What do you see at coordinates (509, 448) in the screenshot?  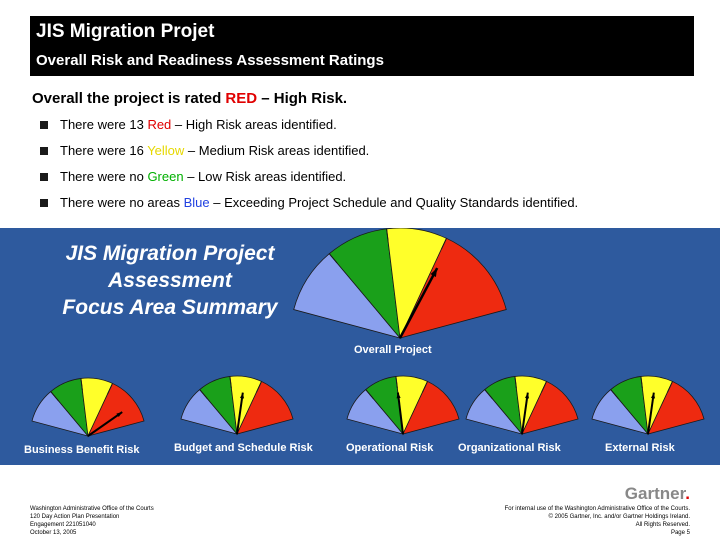 I see `gauge-label-organizational: Organizational Risk` at bounding box center [509, 448].